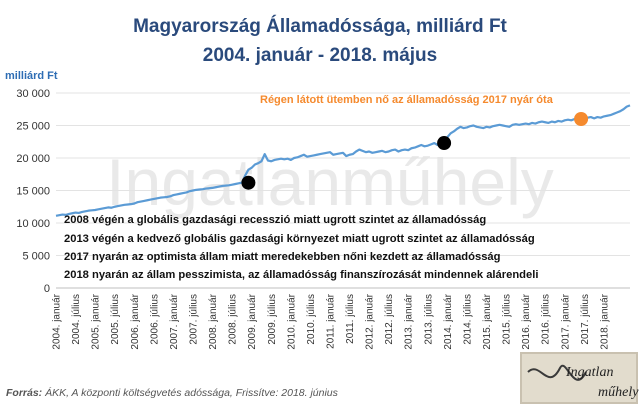 Image resolution: width=640 pixels, height=406 pixels. Describe the element at coordinates (272, 319) in the screenshot. I see `x-tick-label: 2009. július` at that location.